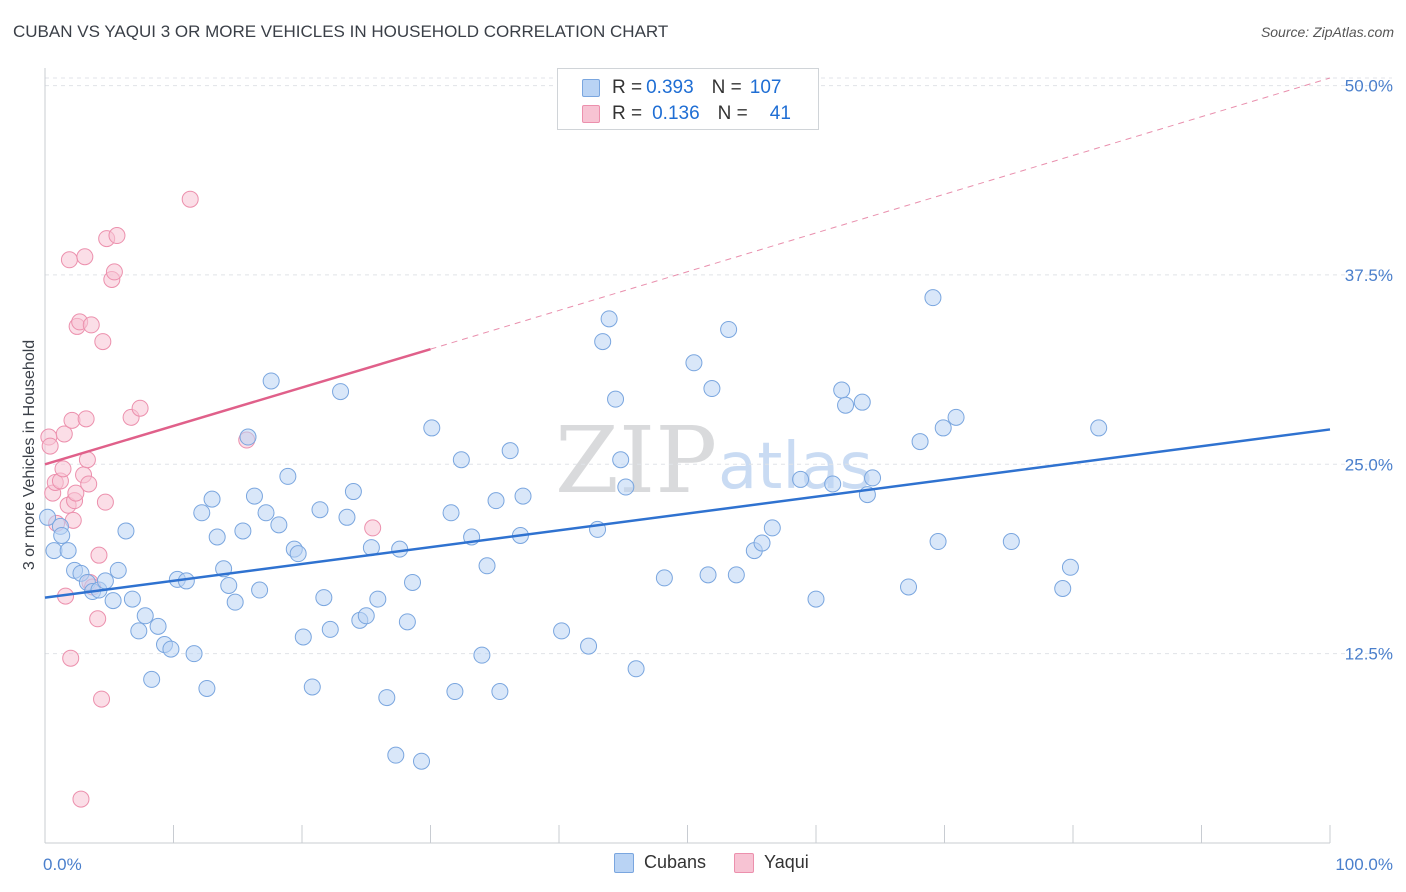  I want to click on legend-item-yaqui: Yaqui, so click(771, 862).